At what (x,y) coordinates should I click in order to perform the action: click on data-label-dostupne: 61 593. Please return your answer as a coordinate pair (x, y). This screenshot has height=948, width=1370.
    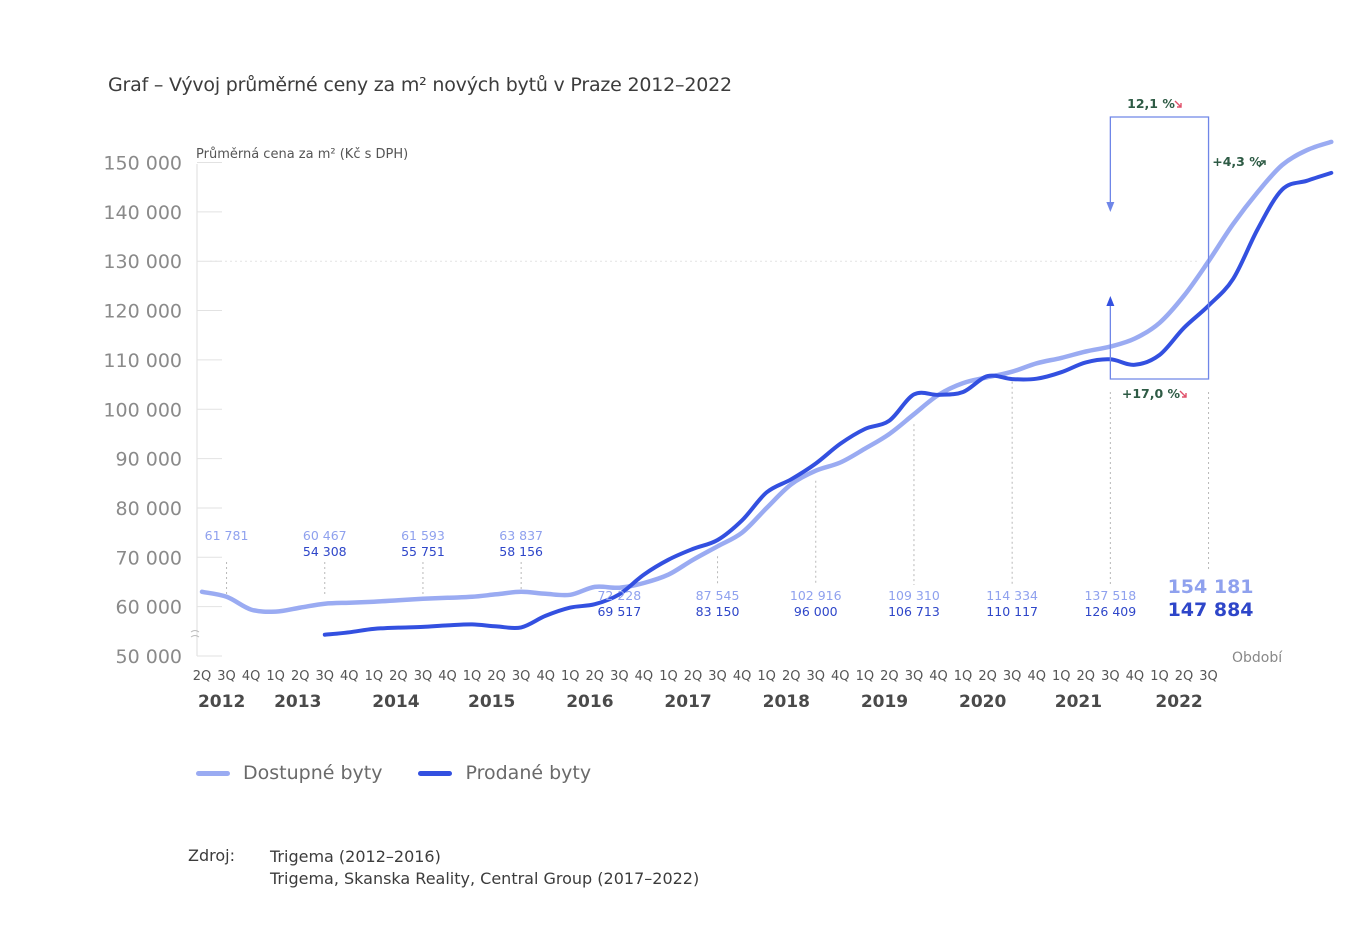
    Looking at the image, I should click on (423, 535).